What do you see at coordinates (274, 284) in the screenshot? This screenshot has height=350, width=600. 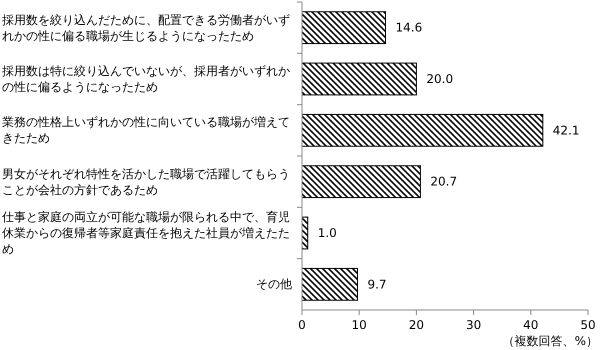 I see `y-tick-label: その他` at bounding box center [274, 284].